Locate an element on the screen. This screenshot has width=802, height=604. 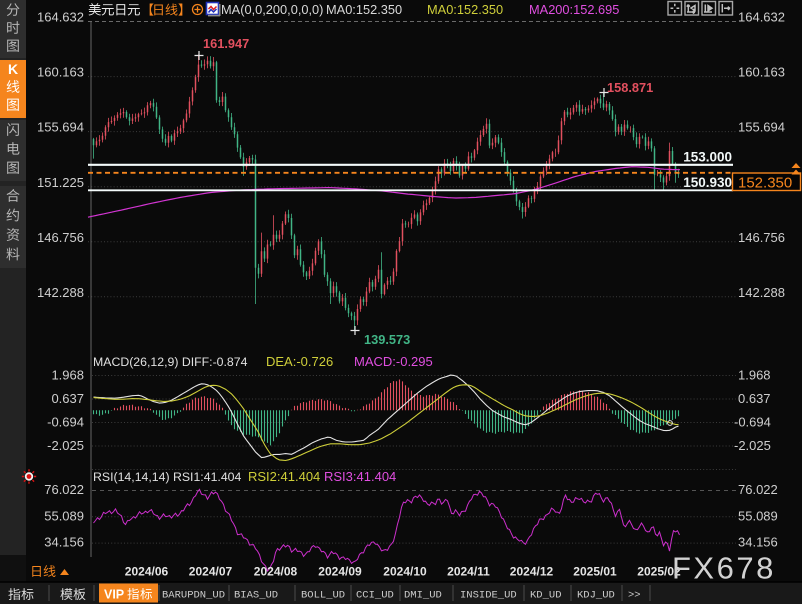
svg-text: BOLL_UD is located at coordinates (323, 596).